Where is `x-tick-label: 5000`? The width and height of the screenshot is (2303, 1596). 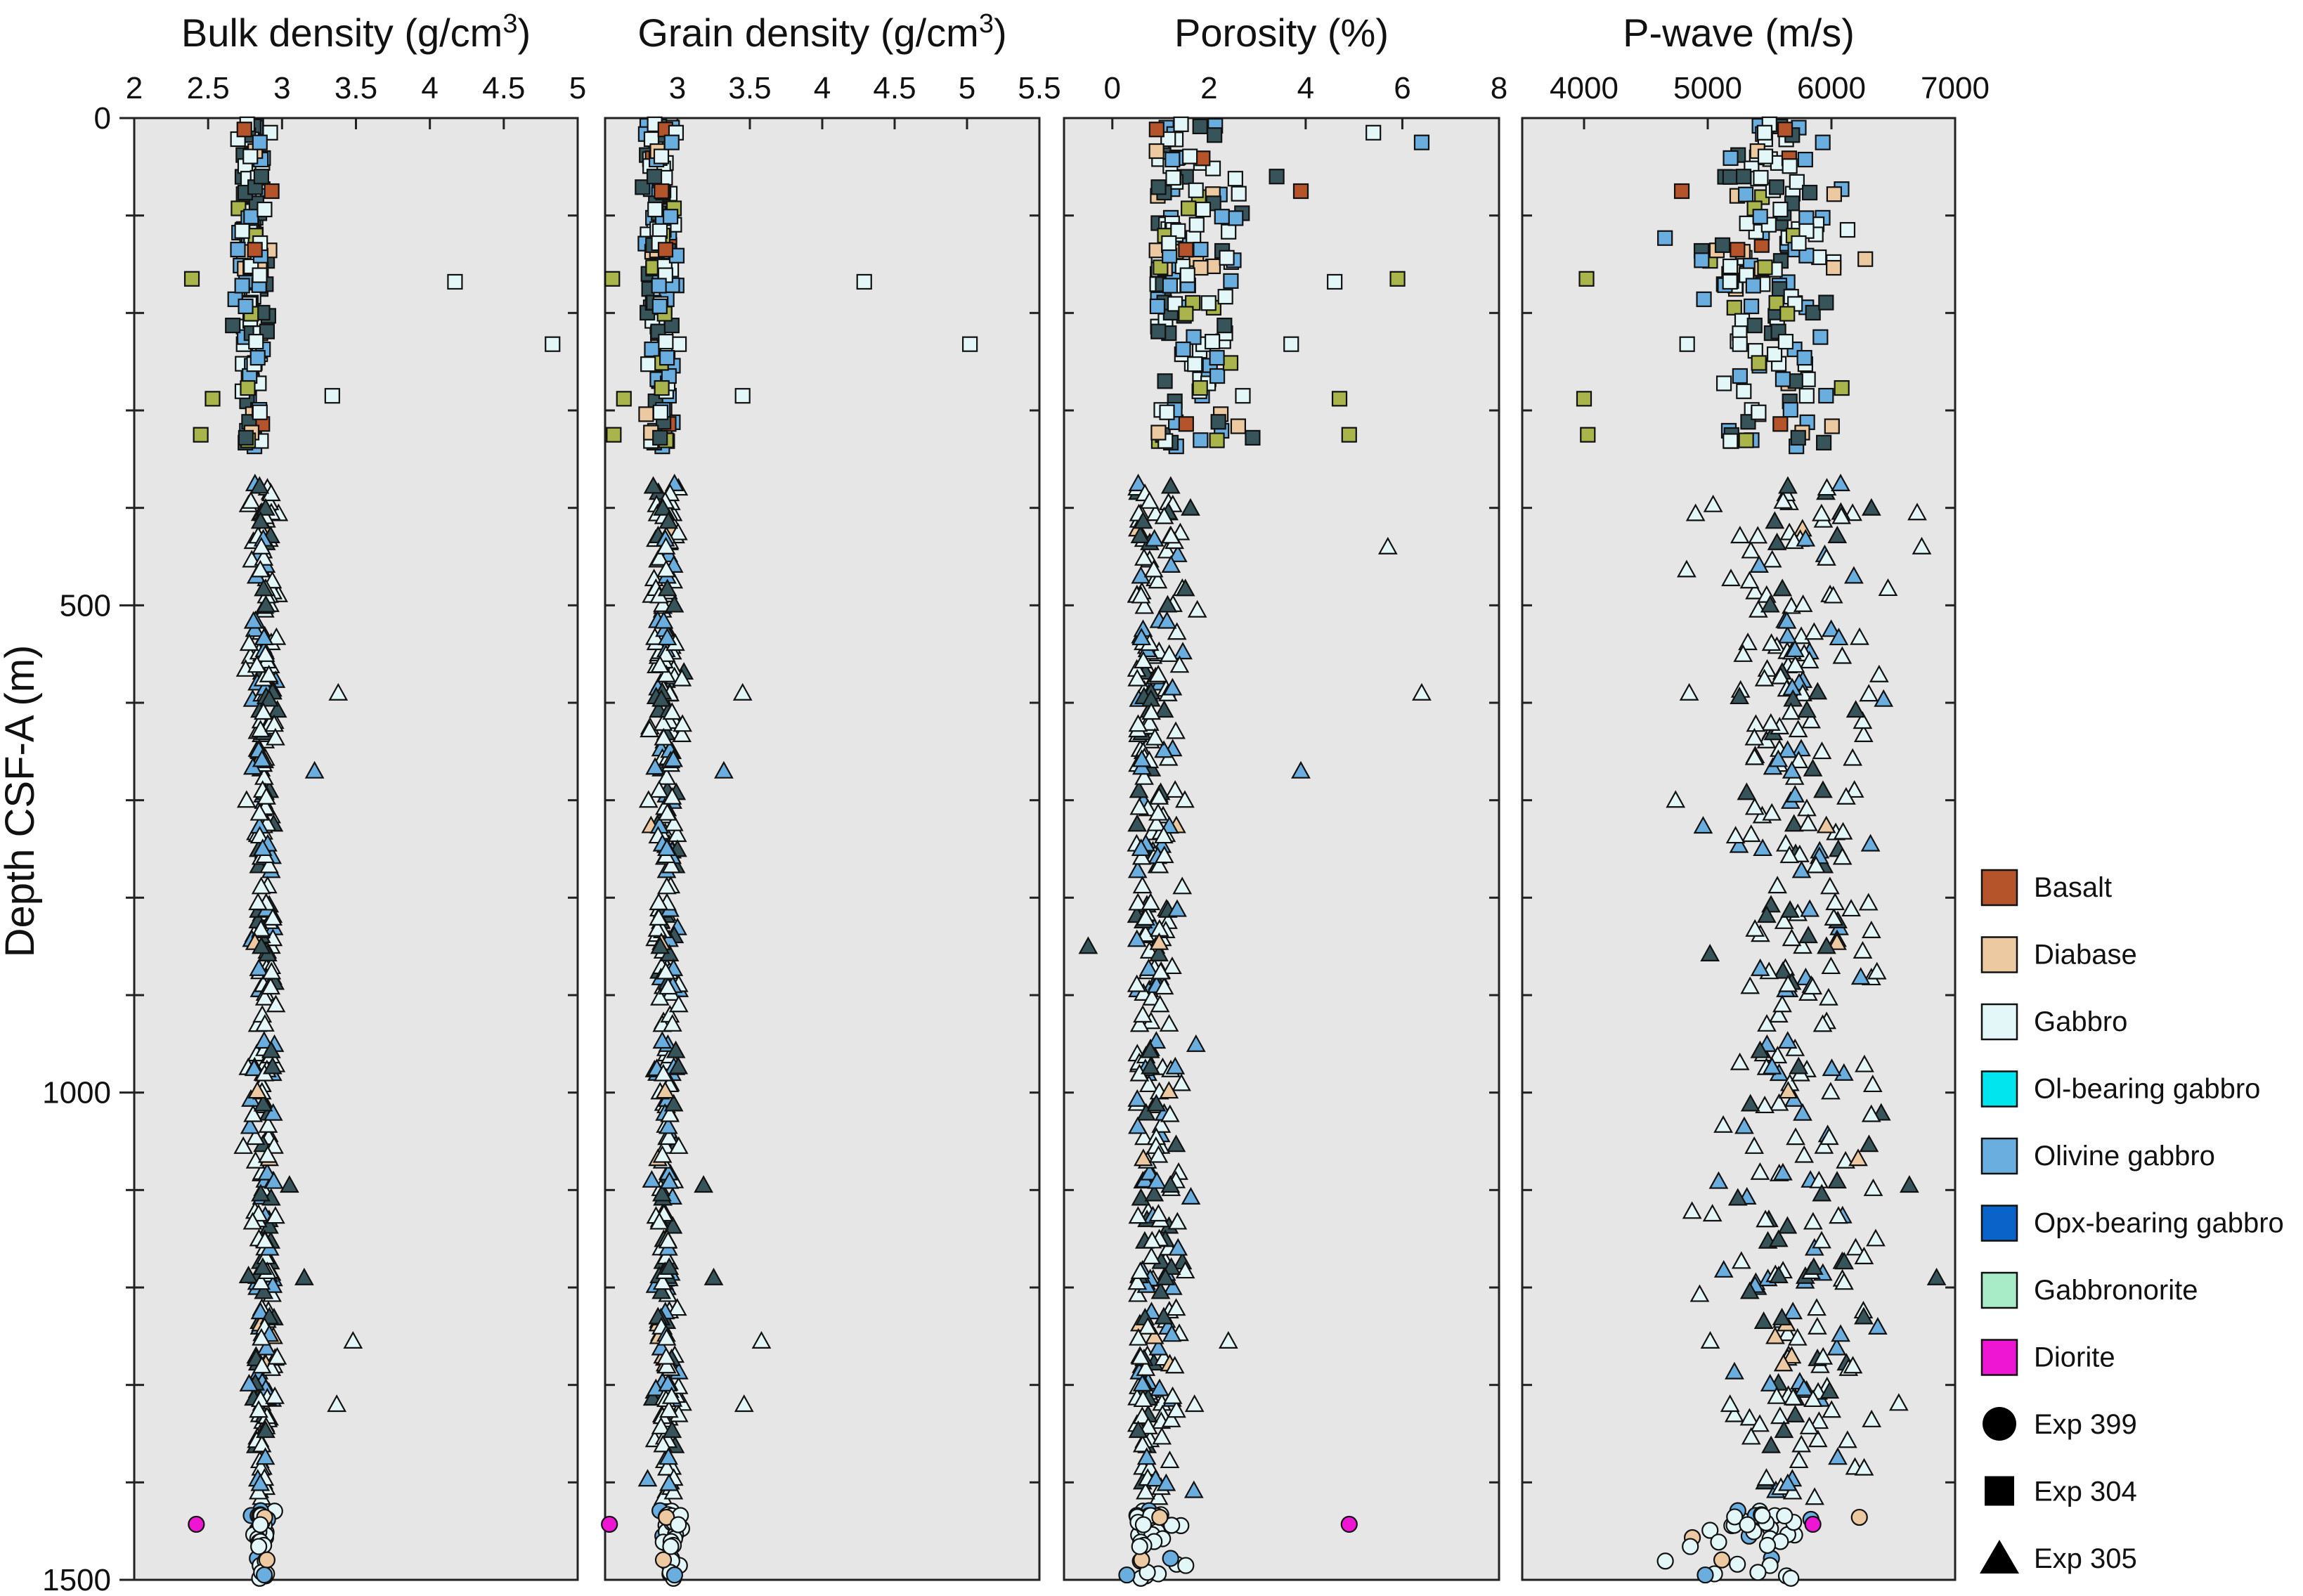 x-tick-label: 5000 is located at coordinates (1708, 88).